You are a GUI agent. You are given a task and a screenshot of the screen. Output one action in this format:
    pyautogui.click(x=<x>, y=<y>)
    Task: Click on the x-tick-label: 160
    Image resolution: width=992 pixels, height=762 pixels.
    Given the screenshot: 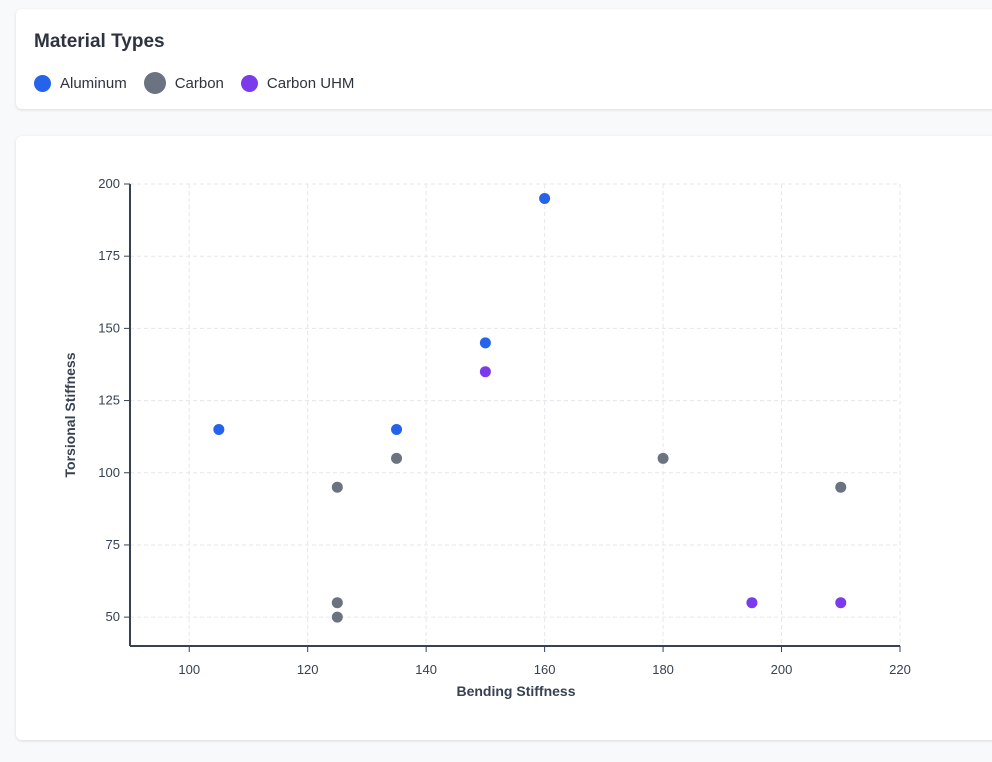 What is the action you would take?
    pyautogui.click(x=545, y=669)
    